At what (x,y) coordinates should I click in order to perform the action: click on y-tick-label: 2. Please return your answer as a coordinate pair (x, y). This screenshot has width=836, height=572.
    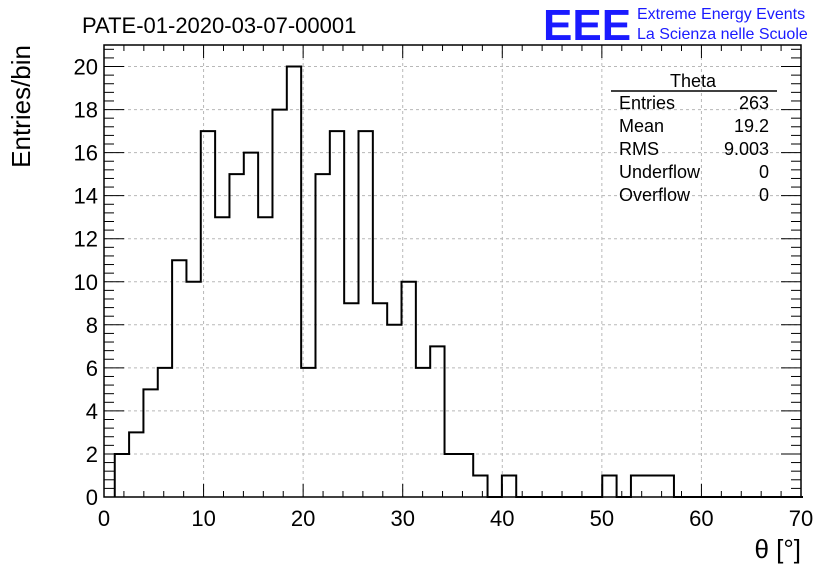
    Looking at the image, I should click on (92, 454).